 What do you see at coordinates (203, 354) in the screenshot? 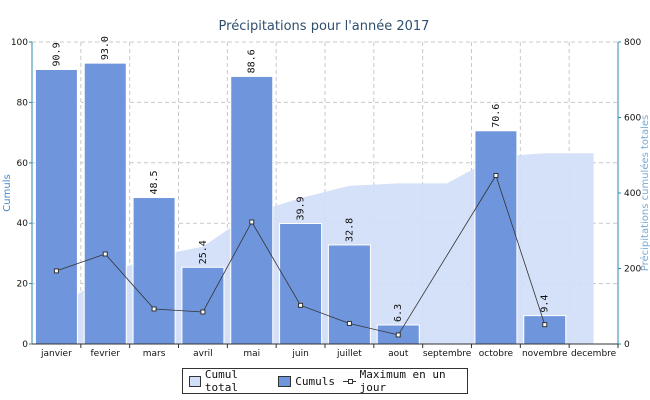
I see `x-tick-label-avril: avril` at bounding box center [203, 354].